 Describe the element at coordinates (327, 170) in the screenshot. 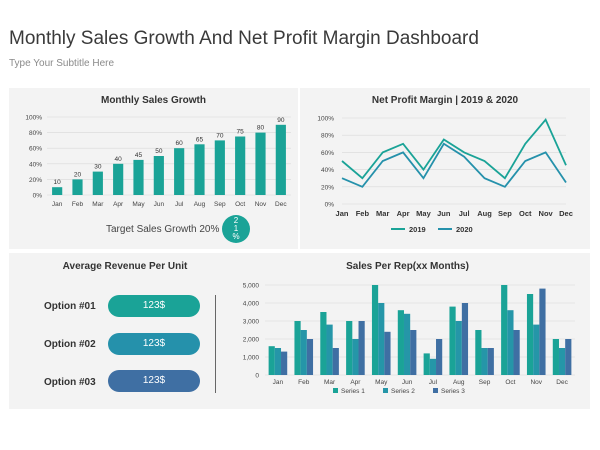

I see `y-tick-label: 40%` at that location.